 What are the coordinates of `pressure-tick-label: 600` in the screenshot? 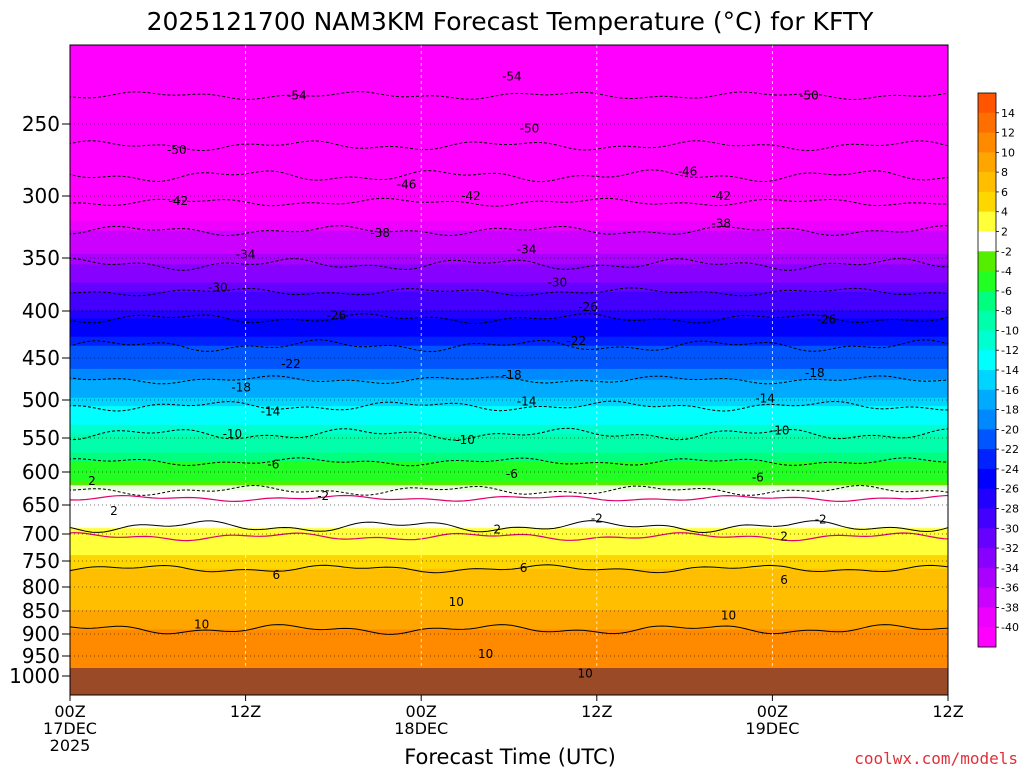 It's located at (41, 472).